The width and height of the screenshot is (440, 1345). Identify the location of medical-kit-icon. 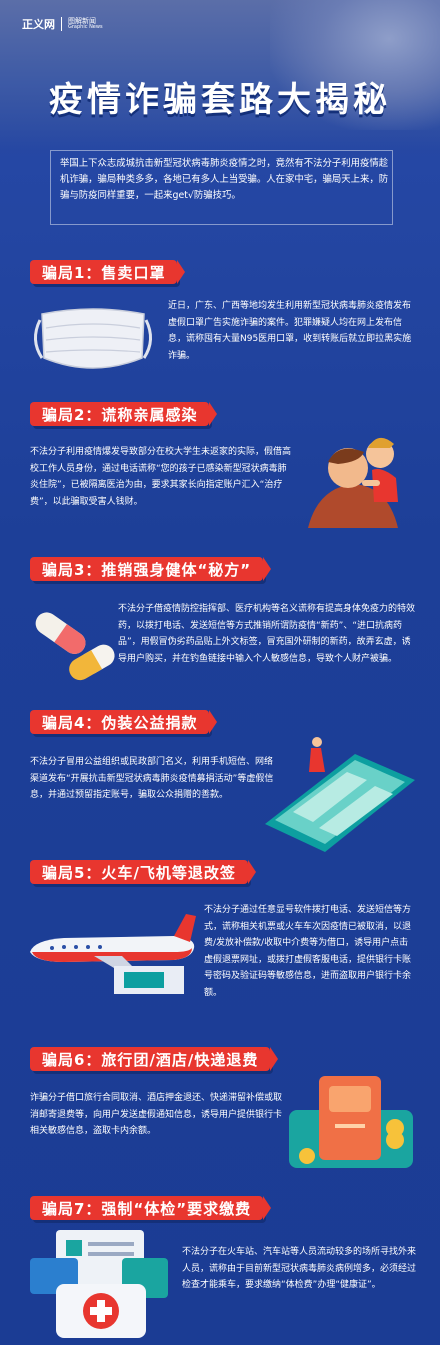
(101, 1284).